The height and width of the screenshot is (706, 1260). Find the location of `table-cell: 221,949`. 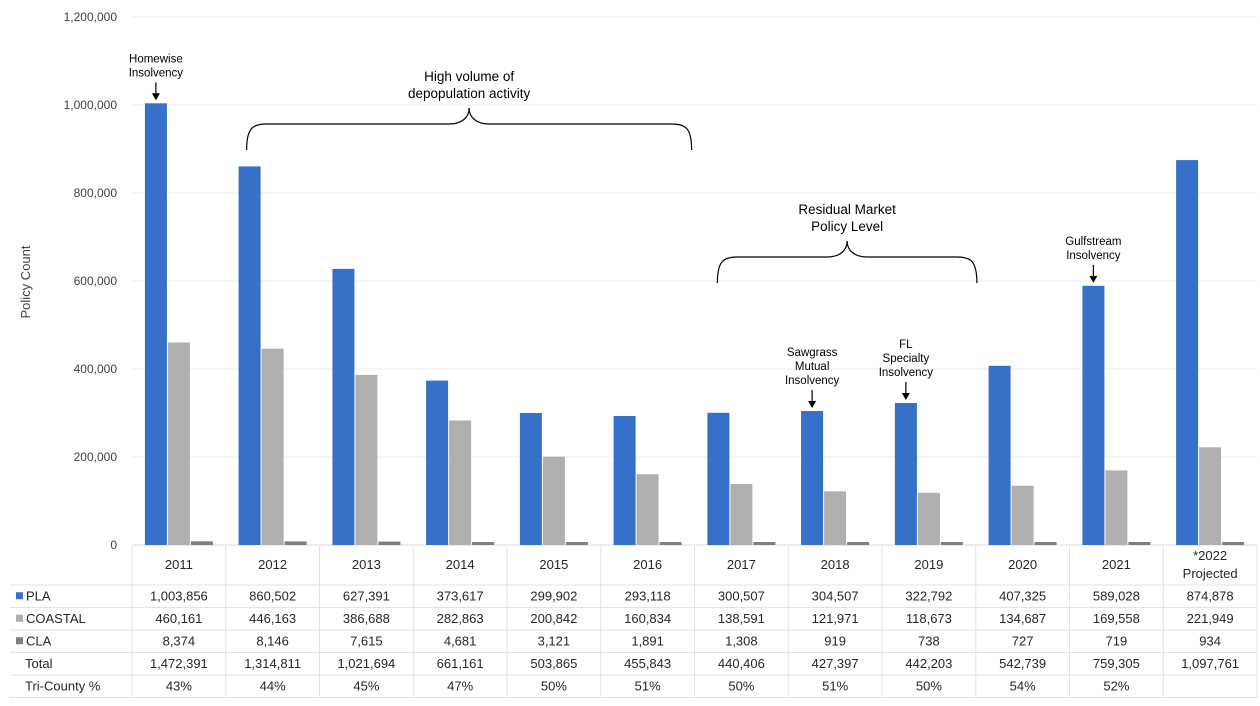

table-cell: 221,949 is located at coordinates (1210, 618).